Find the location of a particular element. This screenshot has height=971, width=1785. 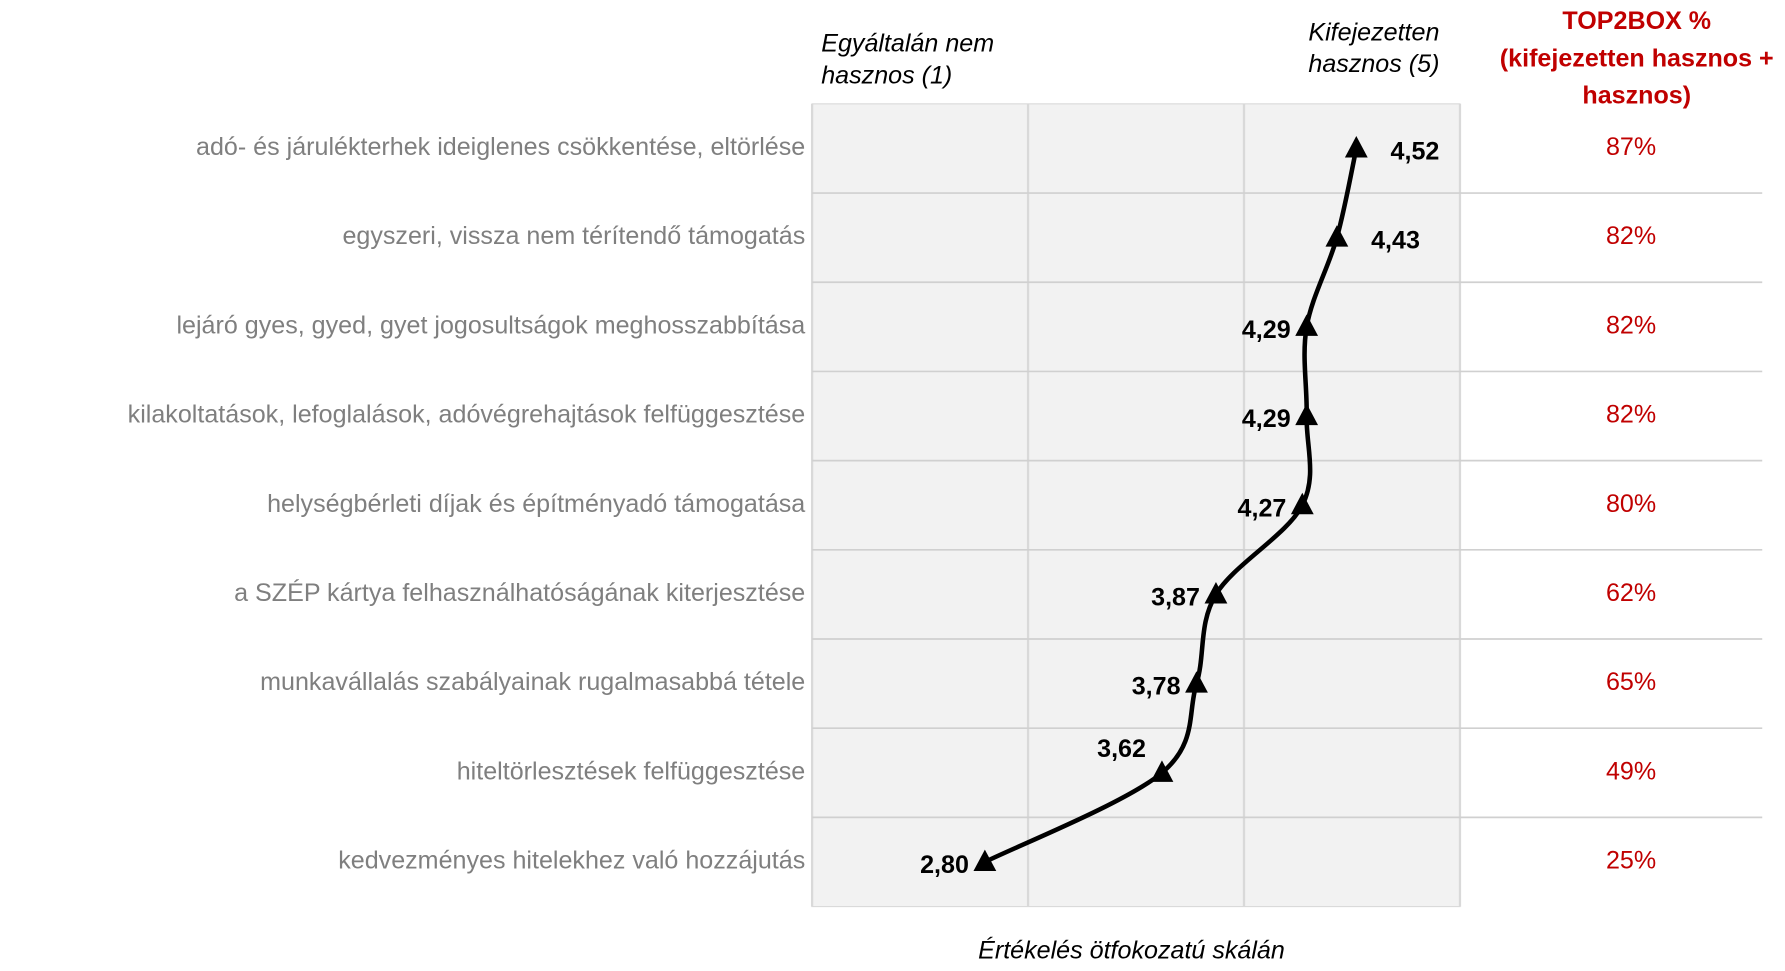

top2box-value: 87% is located at coordinates (1631, 147).